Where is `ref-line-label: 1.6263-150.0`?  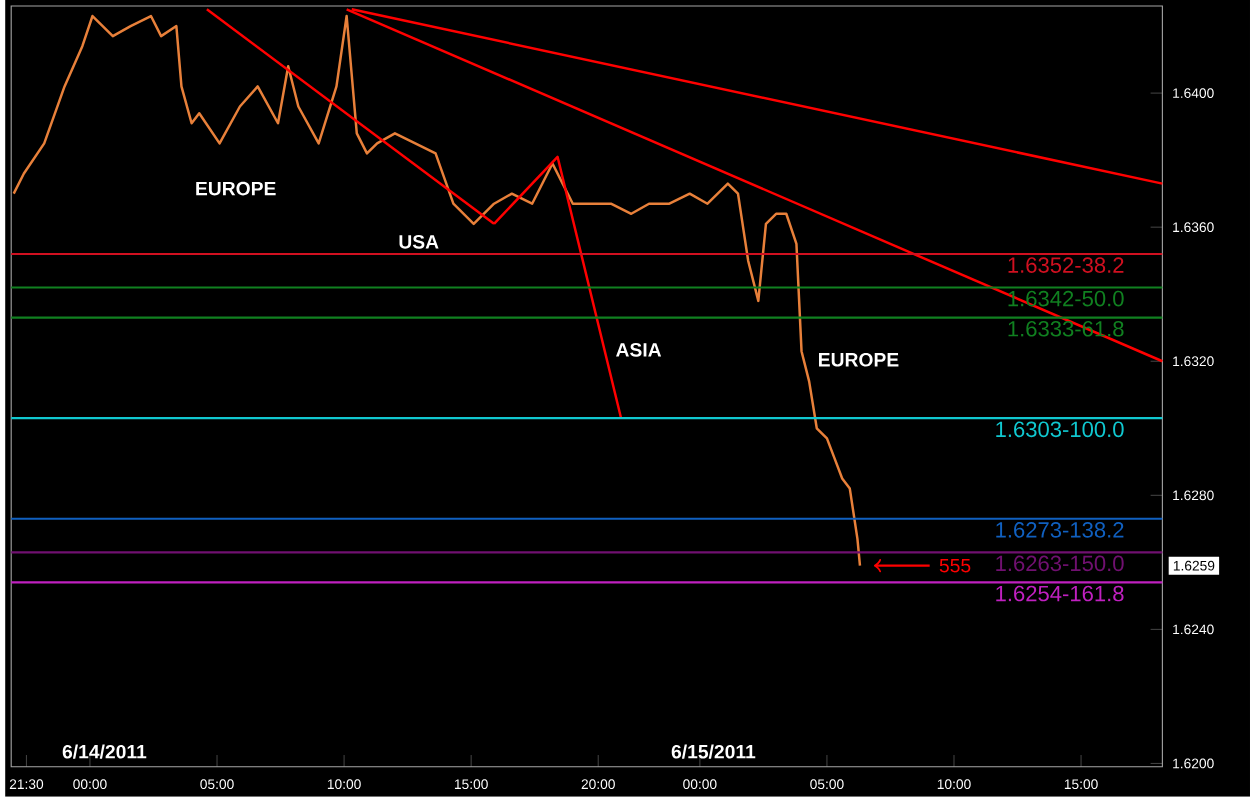 ref-line-label: 1.6263-150.0 is located at coordinates (1060, 563).